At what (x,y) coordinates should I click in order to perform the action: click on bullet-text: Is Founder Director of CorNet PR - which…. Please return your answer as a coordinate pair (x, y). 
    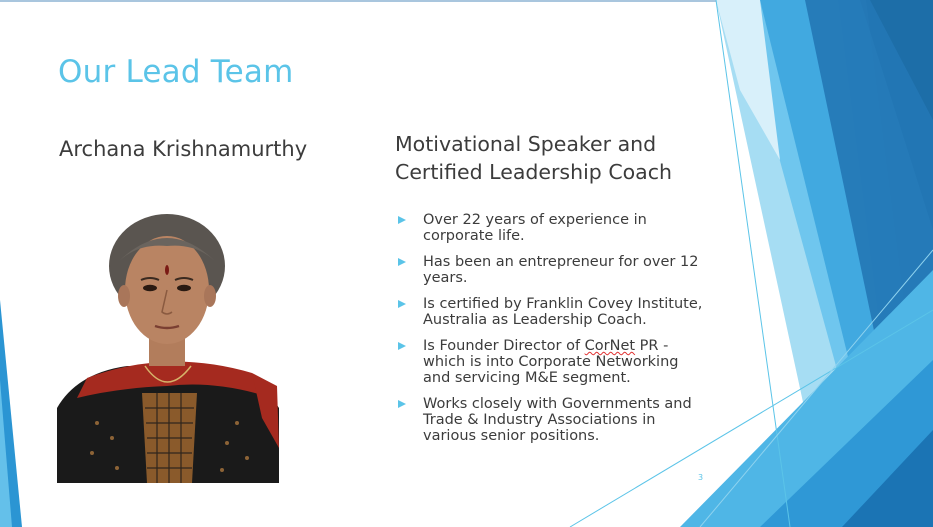
    Looking at the image, I should click on (551, 362).